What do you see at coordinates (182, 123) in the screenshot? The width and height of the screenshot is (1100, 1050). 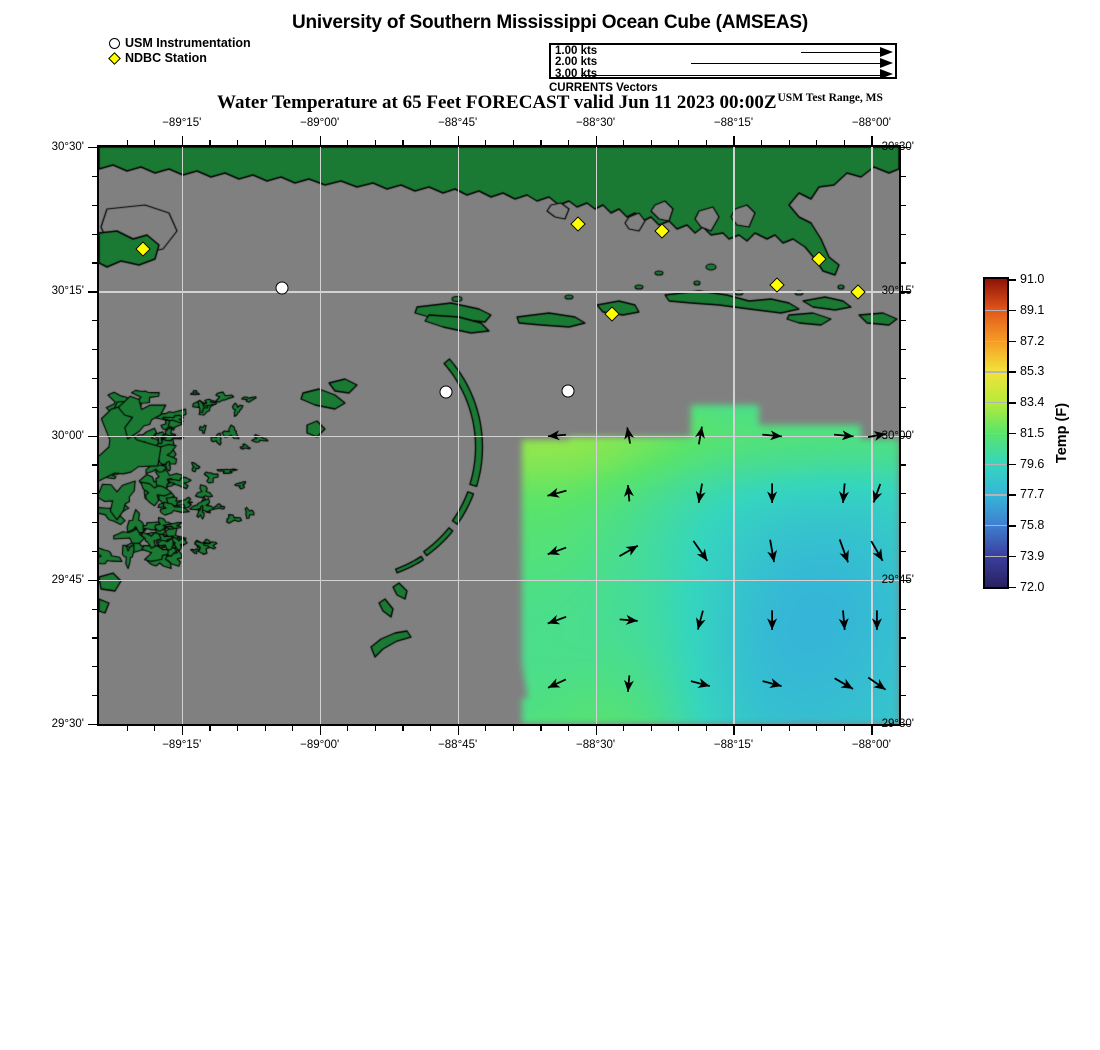 I see `lon-tick-label-top: −89°15'` at bounding box center [182, 123].